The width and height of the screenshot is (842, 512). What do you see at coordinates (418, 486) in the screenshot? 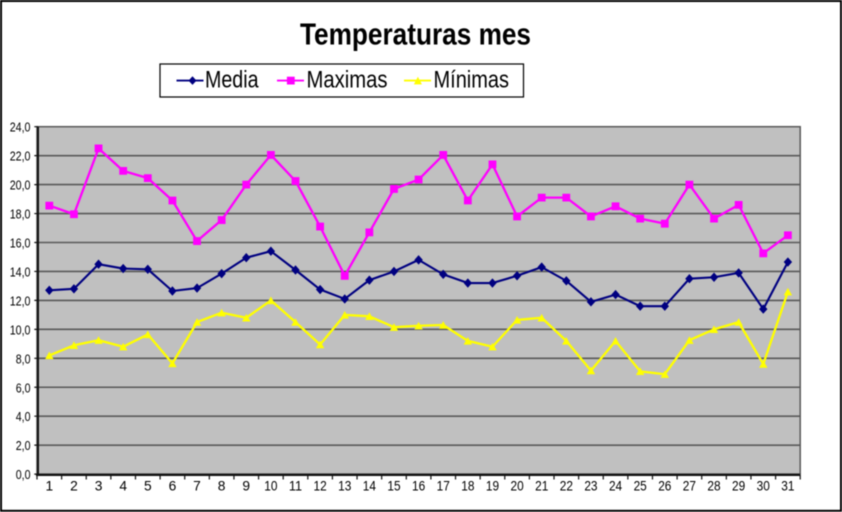
I see `svg-text: 16` at bounding box center [418, 486].